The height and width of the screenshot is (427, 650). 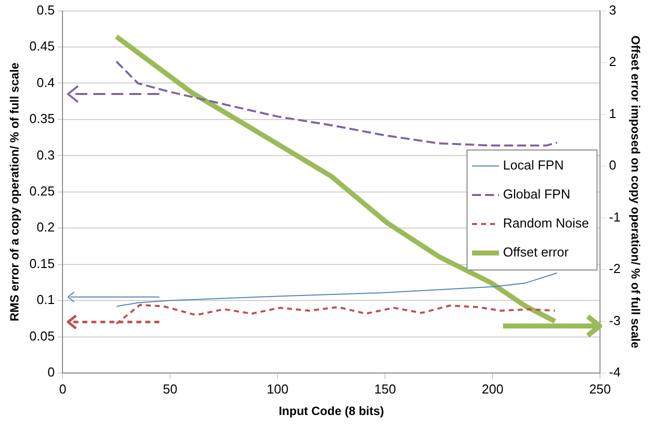 I want to click on legend-label: Local FPN, so click(x=533, y=165).